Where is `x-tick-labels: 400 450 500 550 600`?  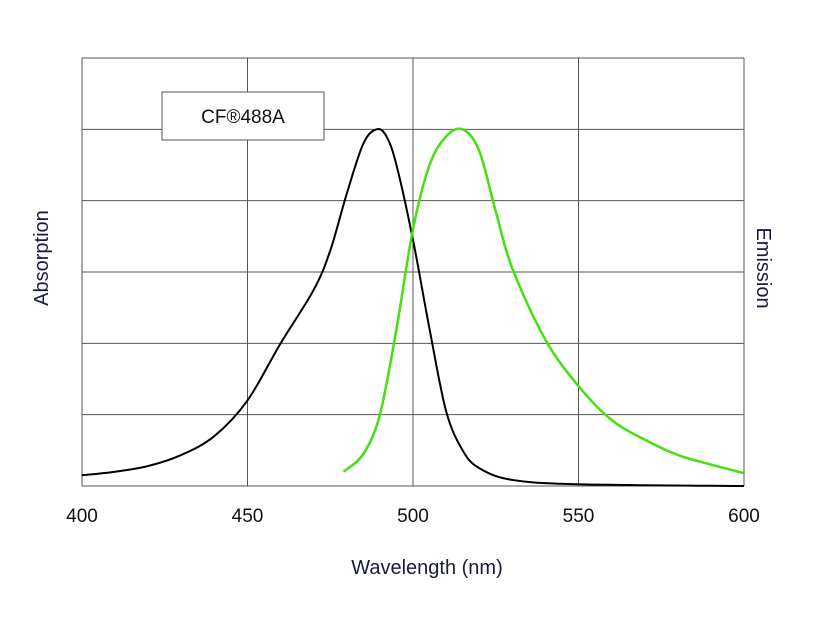
x-tick-labels: 400 450 500 550 600 is located at coordinates (413, 516).